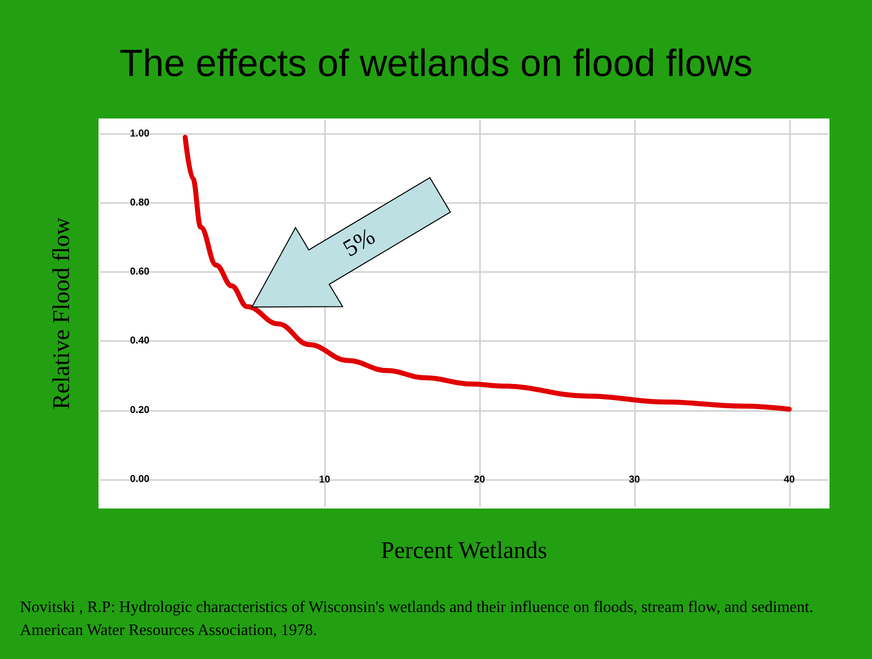  I want to click on annotation: 5%, so click(359, 243).